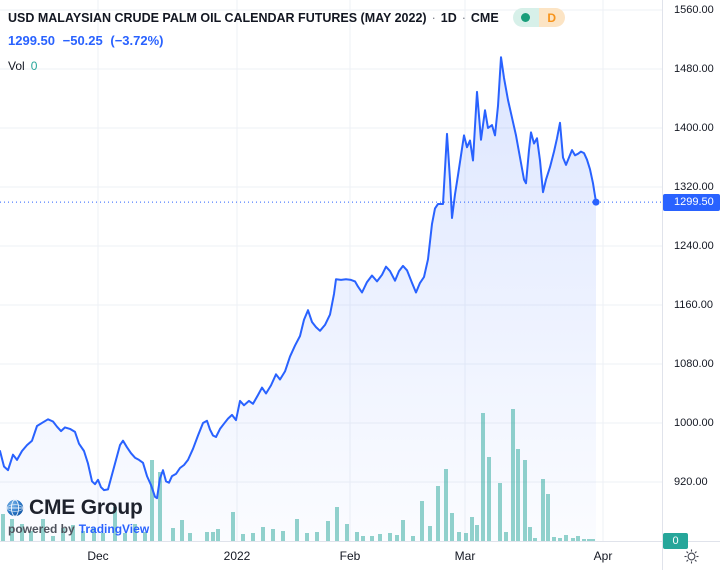  What do you see at coordinates (596, 202) in the screenshot?
I see `last-price-dot` at bounding box center [596, 202].